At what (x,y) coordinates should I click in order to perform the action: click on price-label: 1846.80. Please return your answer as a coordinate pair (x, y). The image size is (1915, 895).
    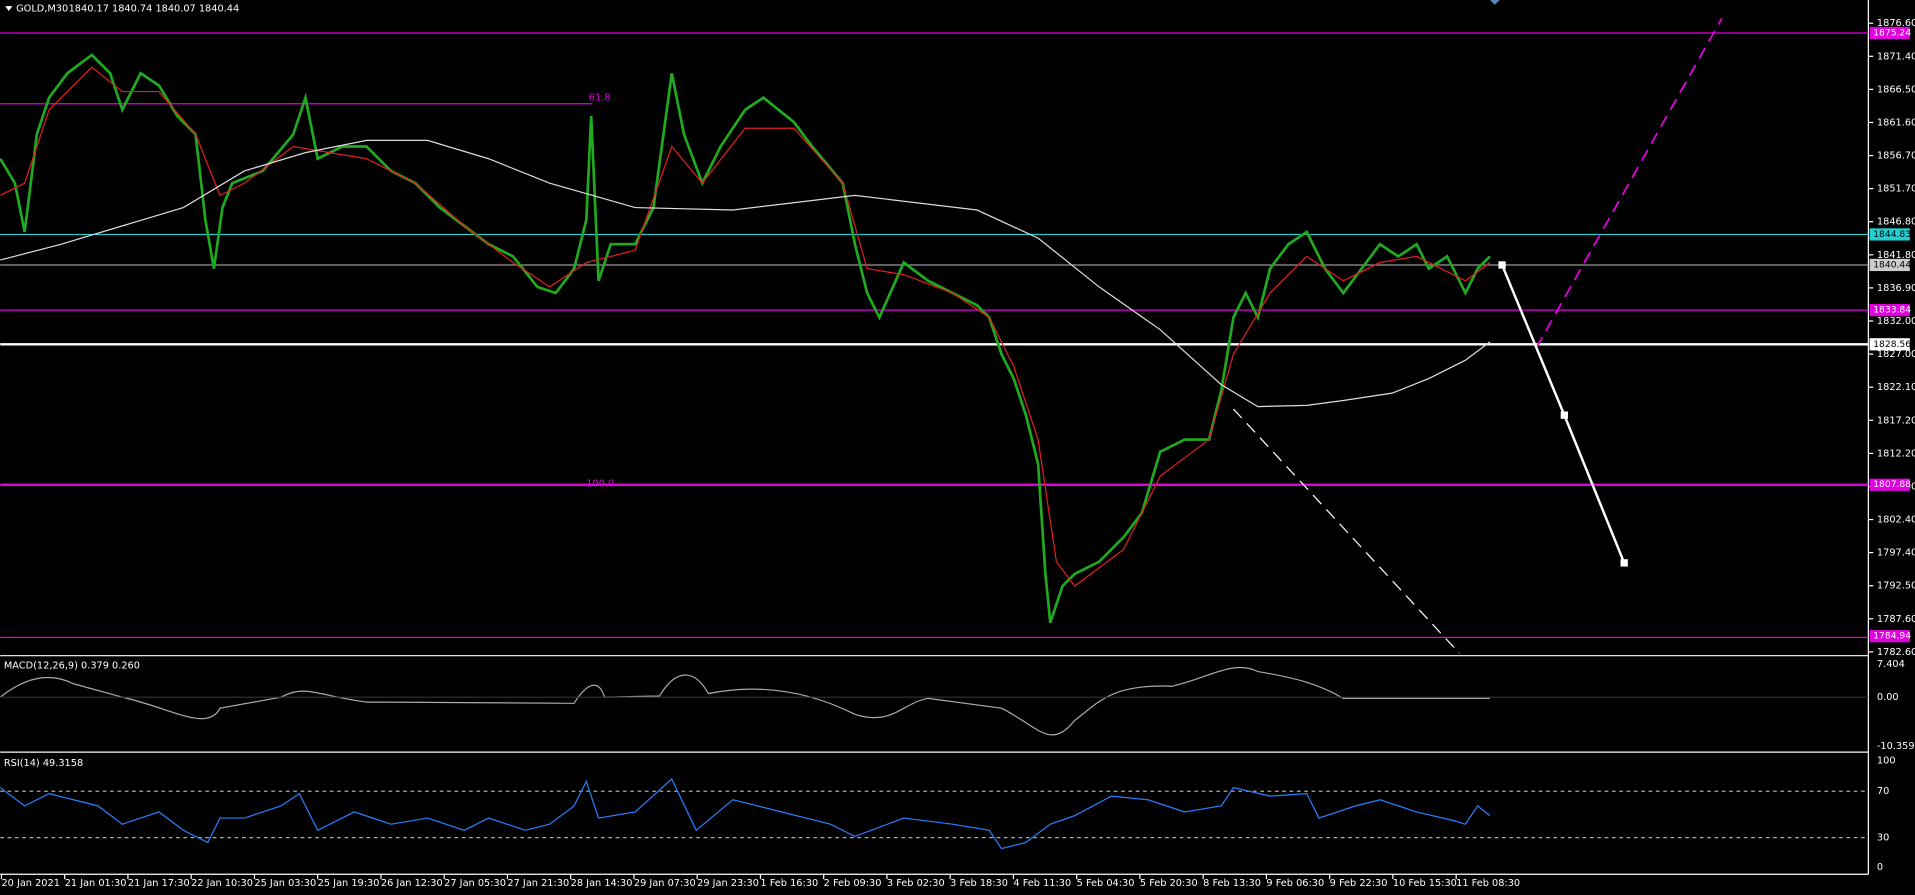
    Looking at the image, I should click on (1896, 222).